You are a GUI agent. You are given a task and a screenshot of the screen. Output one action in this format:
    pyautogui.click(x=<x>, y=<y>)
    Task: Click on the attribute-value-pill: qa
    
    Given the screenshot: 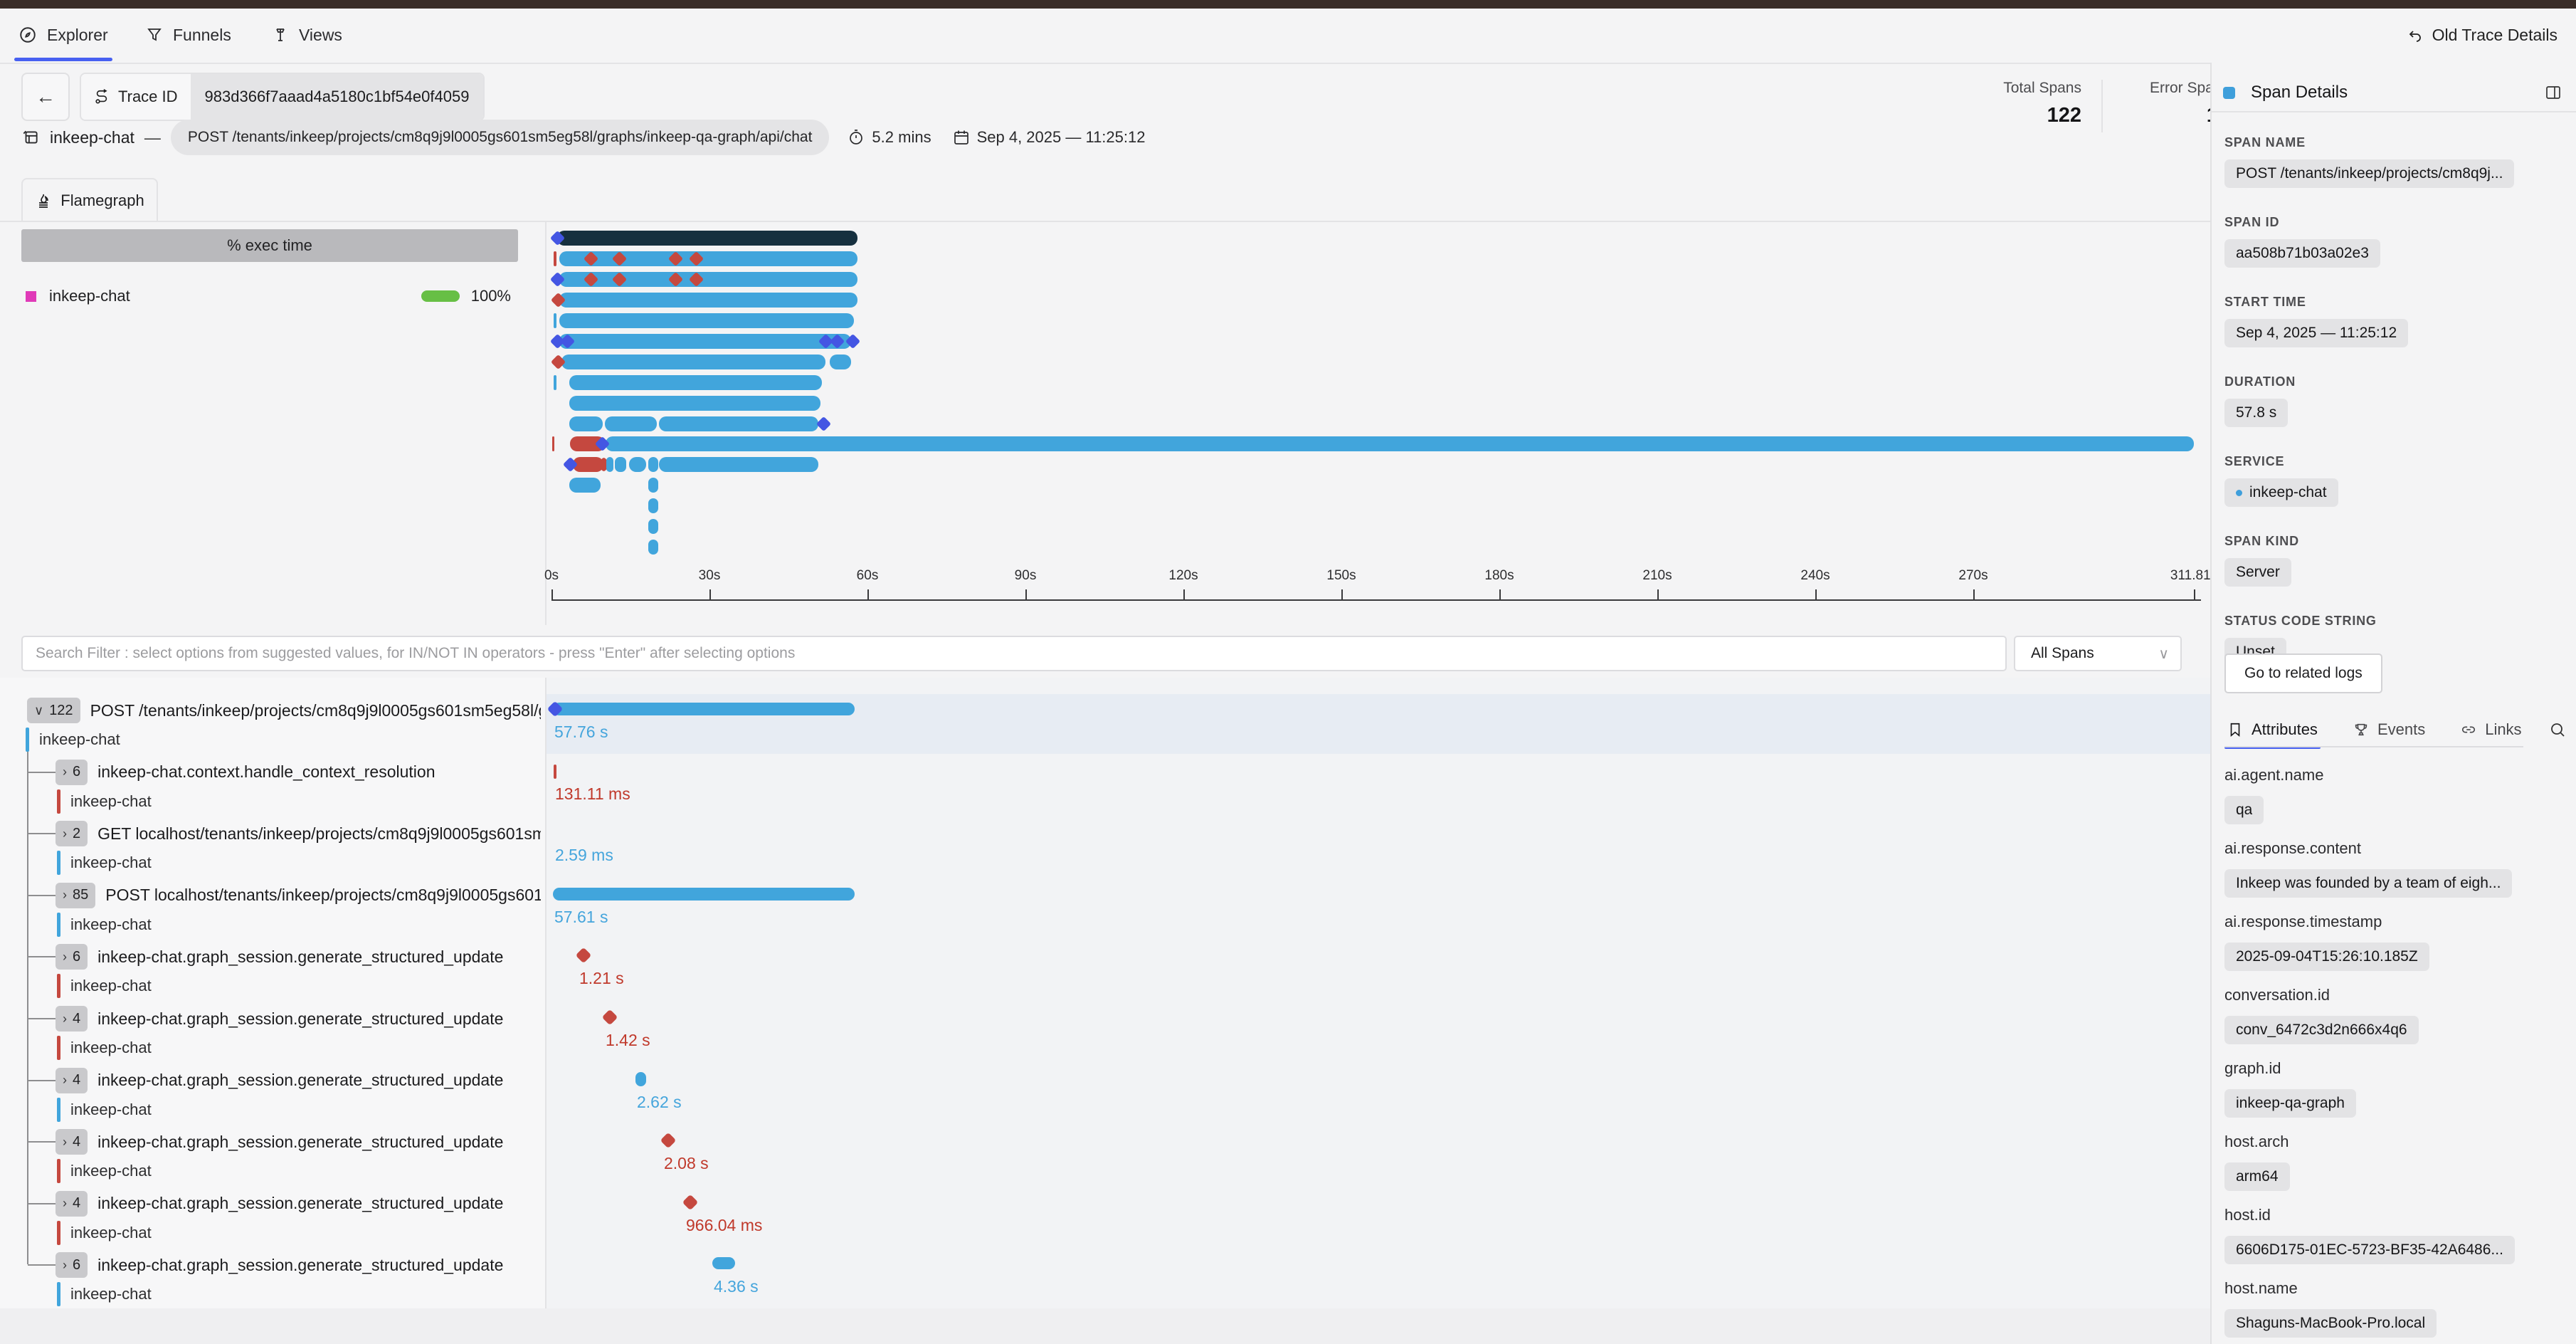 What is the action you would take?
    pyautogui.click(x=2244, y=810)
    